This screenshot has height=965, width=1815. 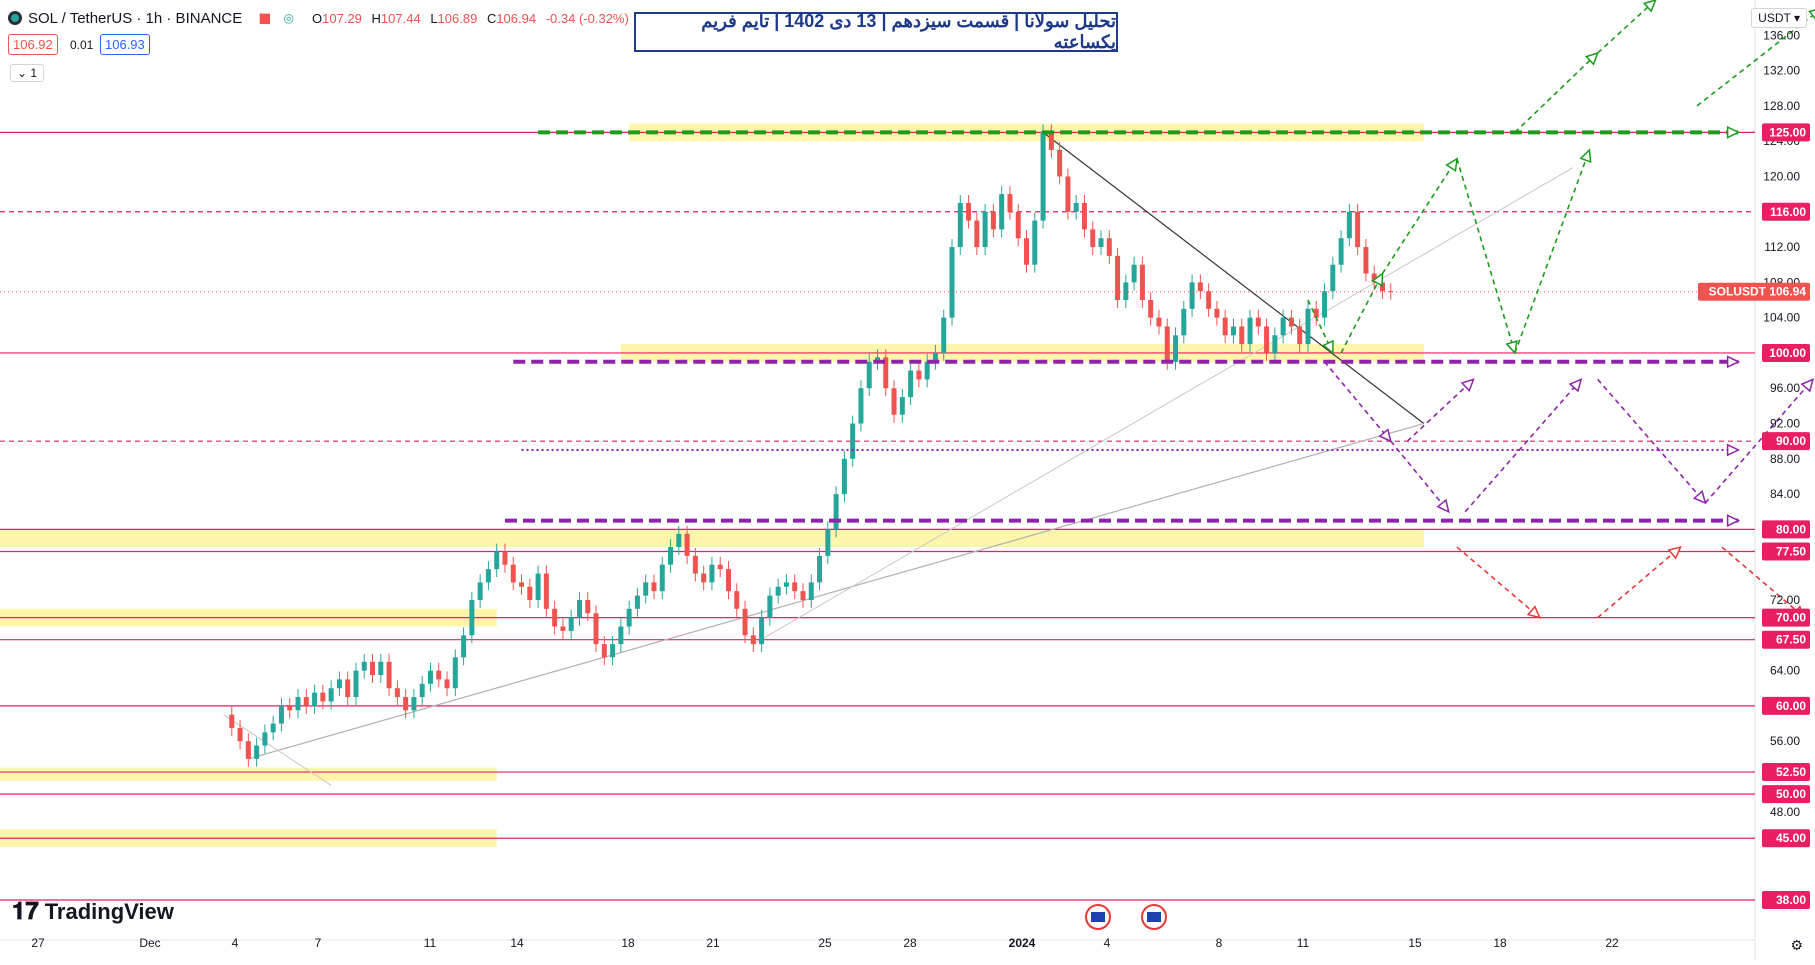 I want to click on price-tick-label: 88.00, so click(x=1785, y=459).